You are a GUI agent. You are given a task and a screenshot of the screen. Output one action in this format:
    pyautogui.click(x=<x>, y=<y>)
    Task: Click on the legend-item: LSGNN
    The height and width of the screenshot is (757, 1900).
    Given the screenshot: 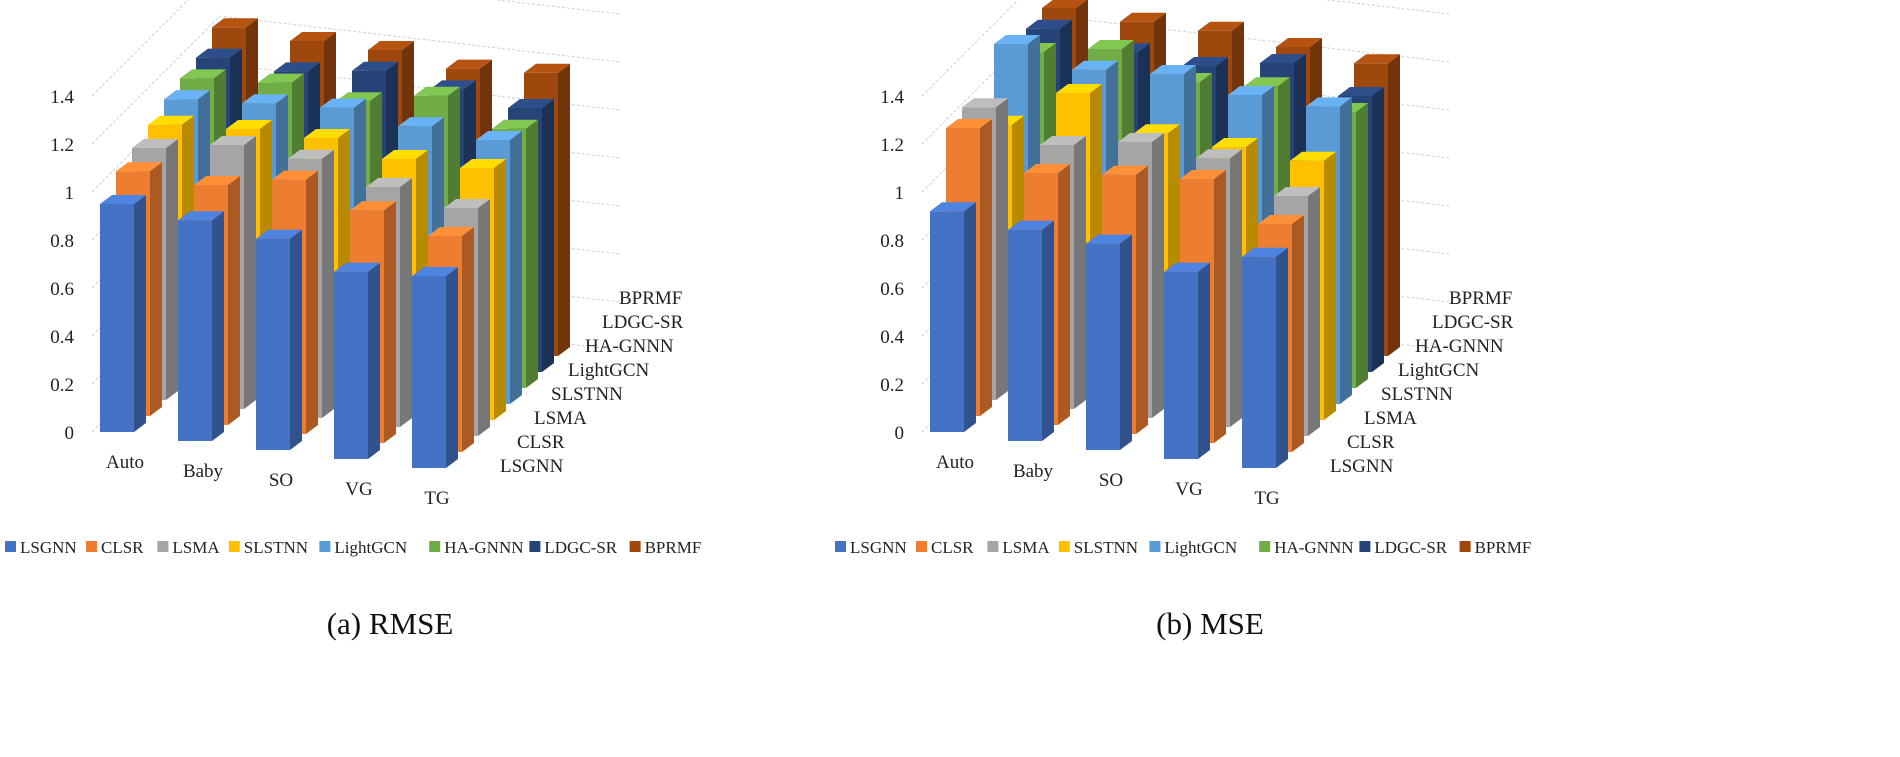 What is the action you would take?
    pyautogui.click(x=41, y=547)
    